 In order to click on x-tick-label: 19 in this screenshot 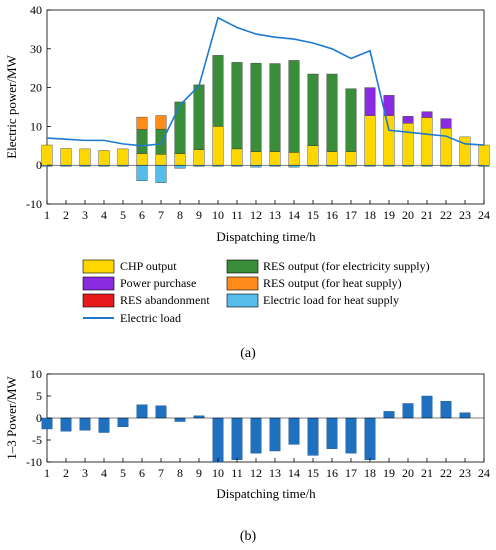, I will do `click(389, 215)`.